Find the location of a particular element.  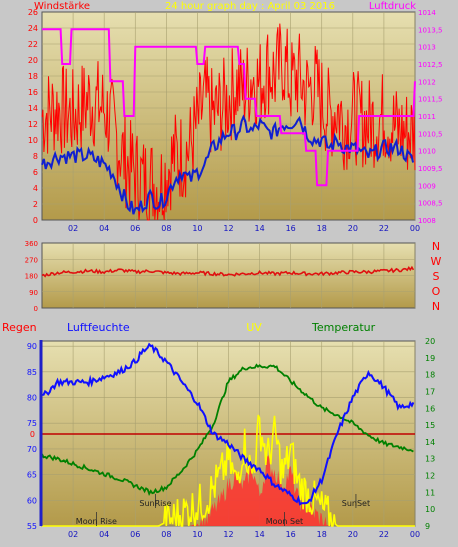

temperature-tick-label: 18 is located at coordinates (430, 375).